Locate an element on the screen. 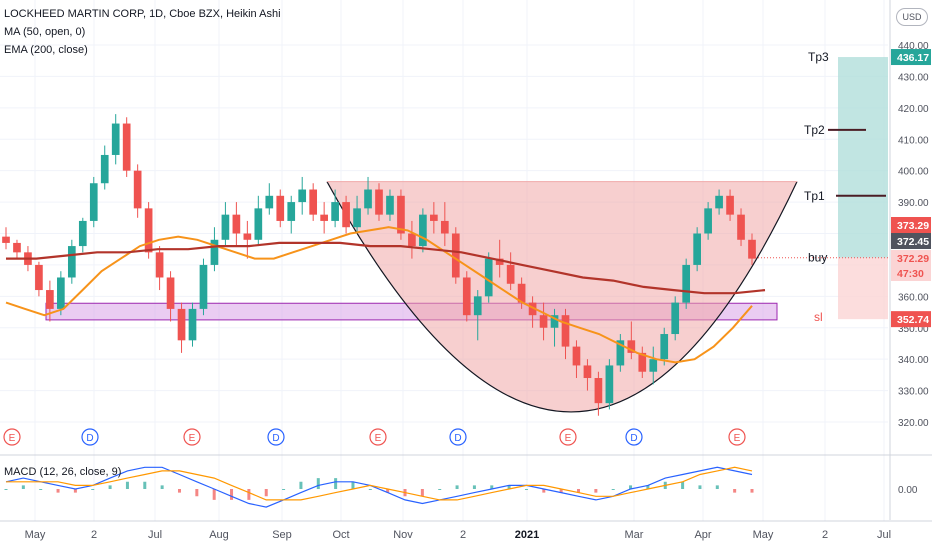 This screenshot has height=550, width=932. price-tick-label: 350.00 is located at coordinates (913, 329).